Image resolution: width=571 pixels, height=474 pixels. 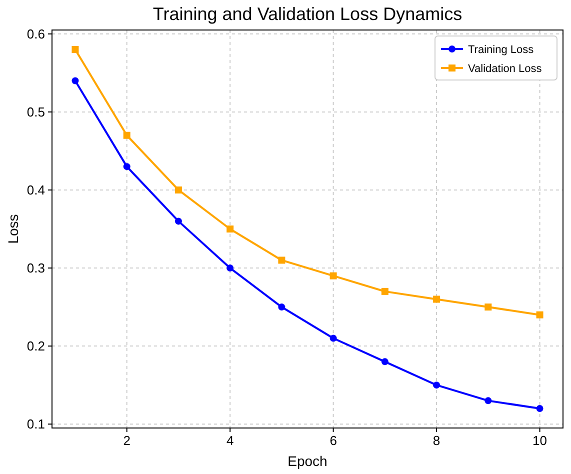 I want to click on y-tick-label: 0.6, so click(x=35, y=34).